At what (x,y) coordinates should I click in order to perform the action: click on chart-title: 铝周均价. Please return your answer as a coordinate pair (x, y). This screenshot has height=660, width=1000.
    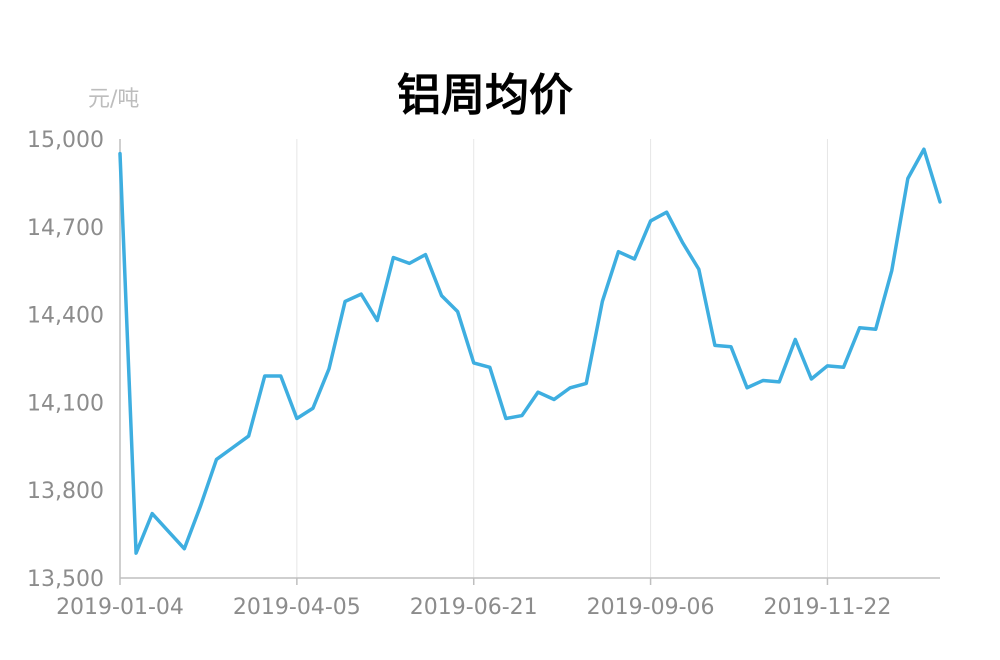
    Looking at the image, I should click on (485, 95).